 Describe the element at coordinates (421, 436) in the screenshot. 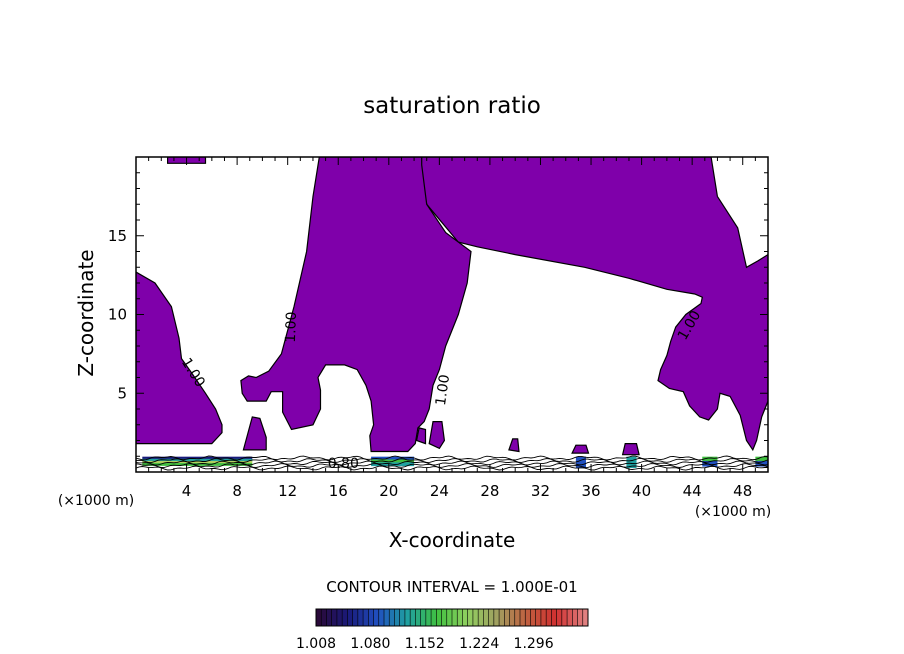

I see `region-center-small-c` at that location.